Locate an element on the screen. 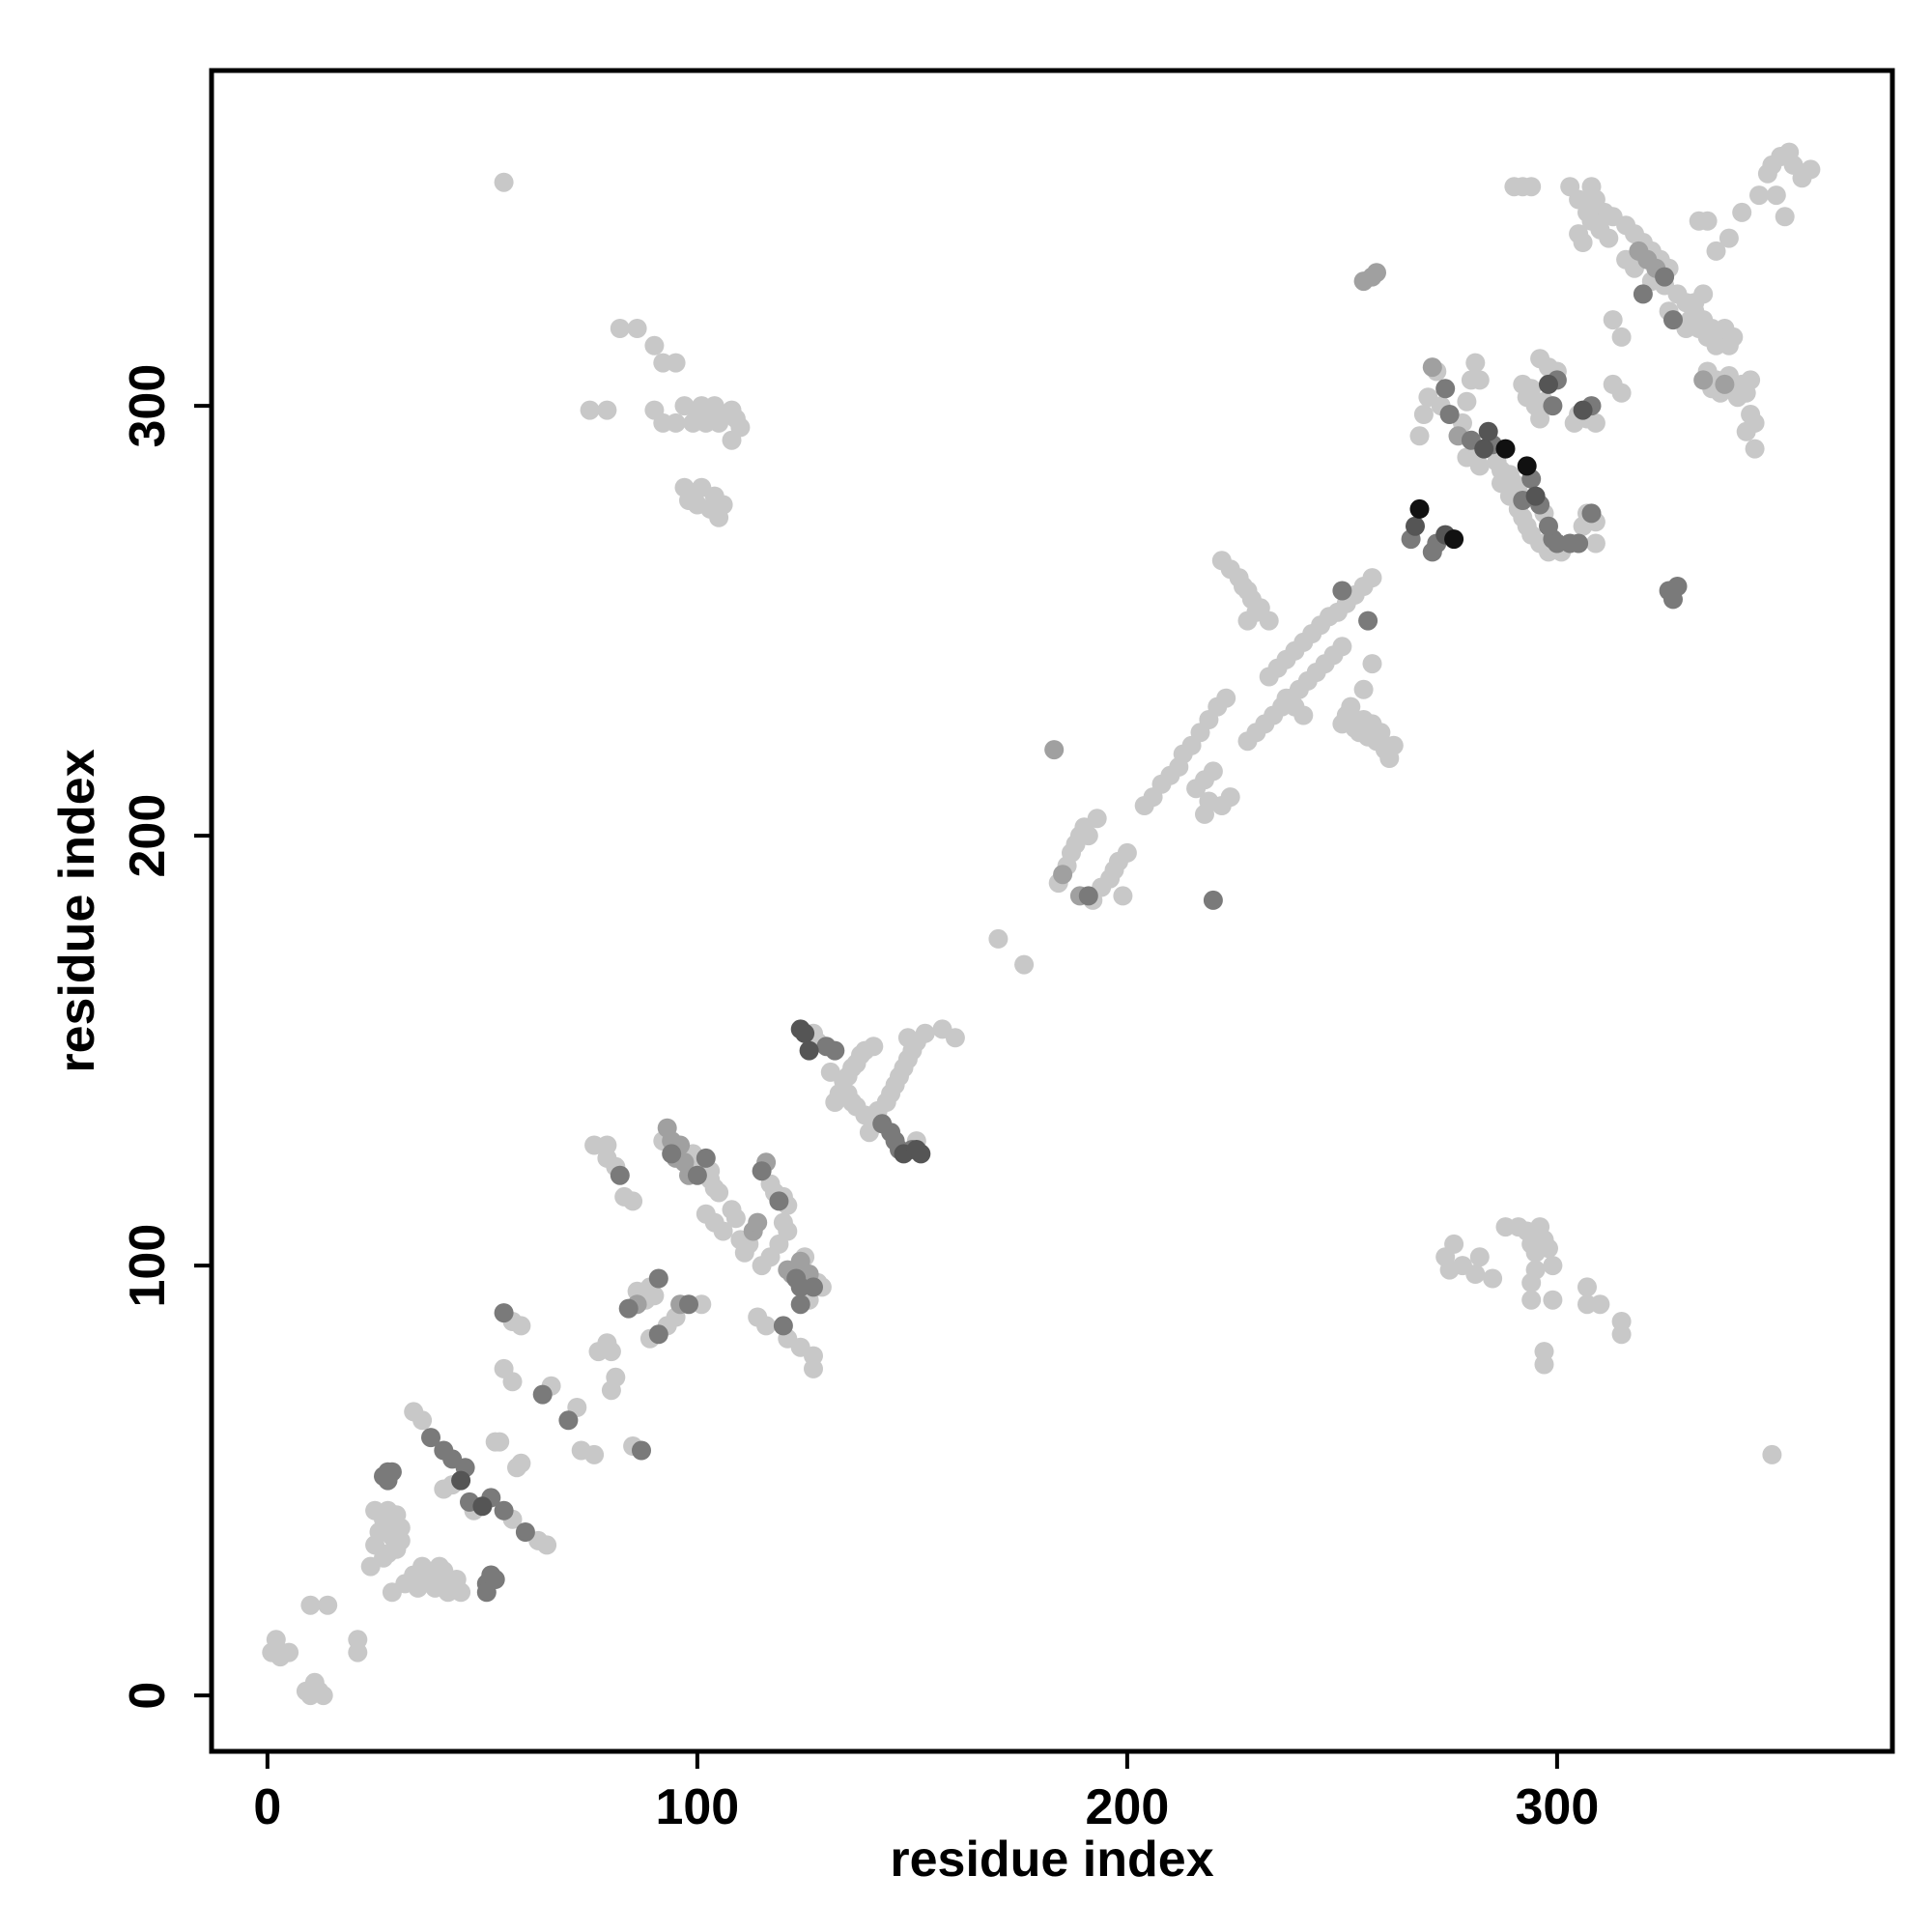 The image size is (1932, 1932). x-axis: 0 100 200 300 is located at coordinates (926, 1793).